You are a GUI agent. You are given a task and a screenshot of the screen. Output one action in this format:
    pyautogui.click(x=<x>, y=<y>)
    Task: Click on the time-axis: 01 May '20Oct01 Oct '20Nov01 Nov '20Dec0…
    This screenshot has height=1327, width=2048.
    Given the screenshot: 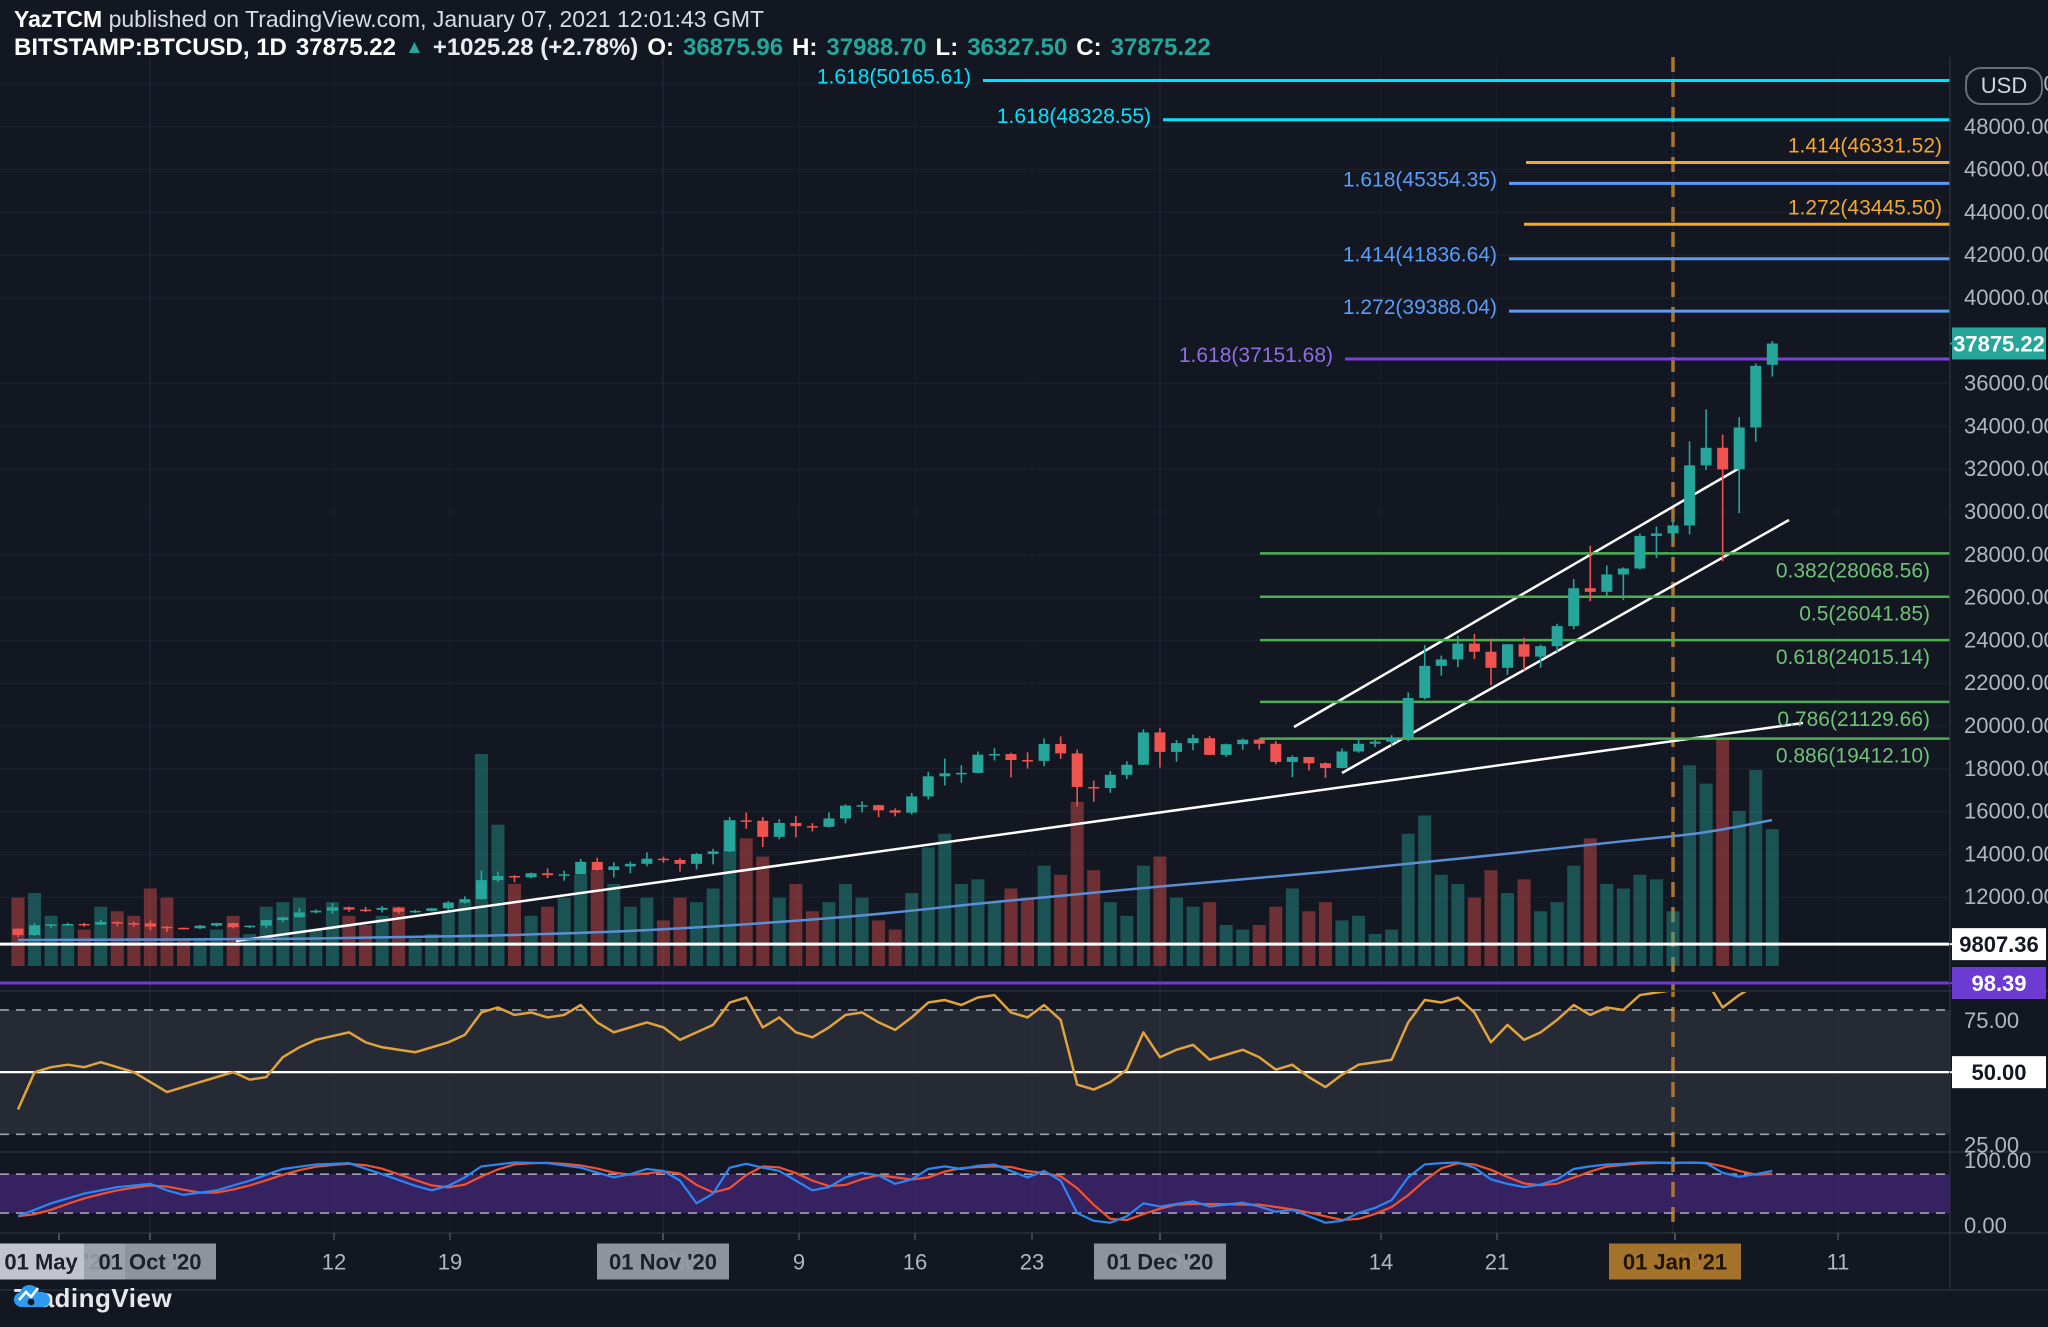 What is the action you would take?
    pyautogui.click(x=924, y=1256)
    